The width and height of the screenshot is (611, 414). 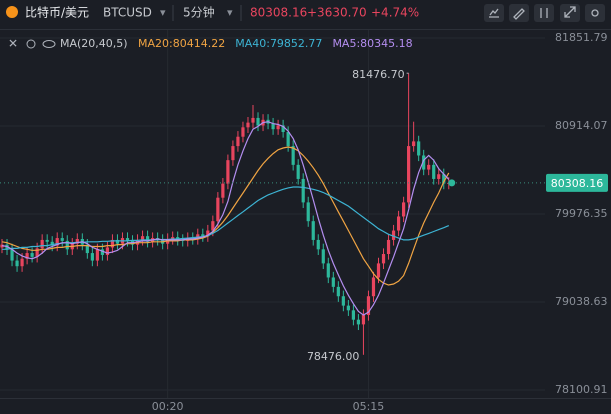 I want to click on y-tick-label: 78100.91, so click(x=581, y=389).